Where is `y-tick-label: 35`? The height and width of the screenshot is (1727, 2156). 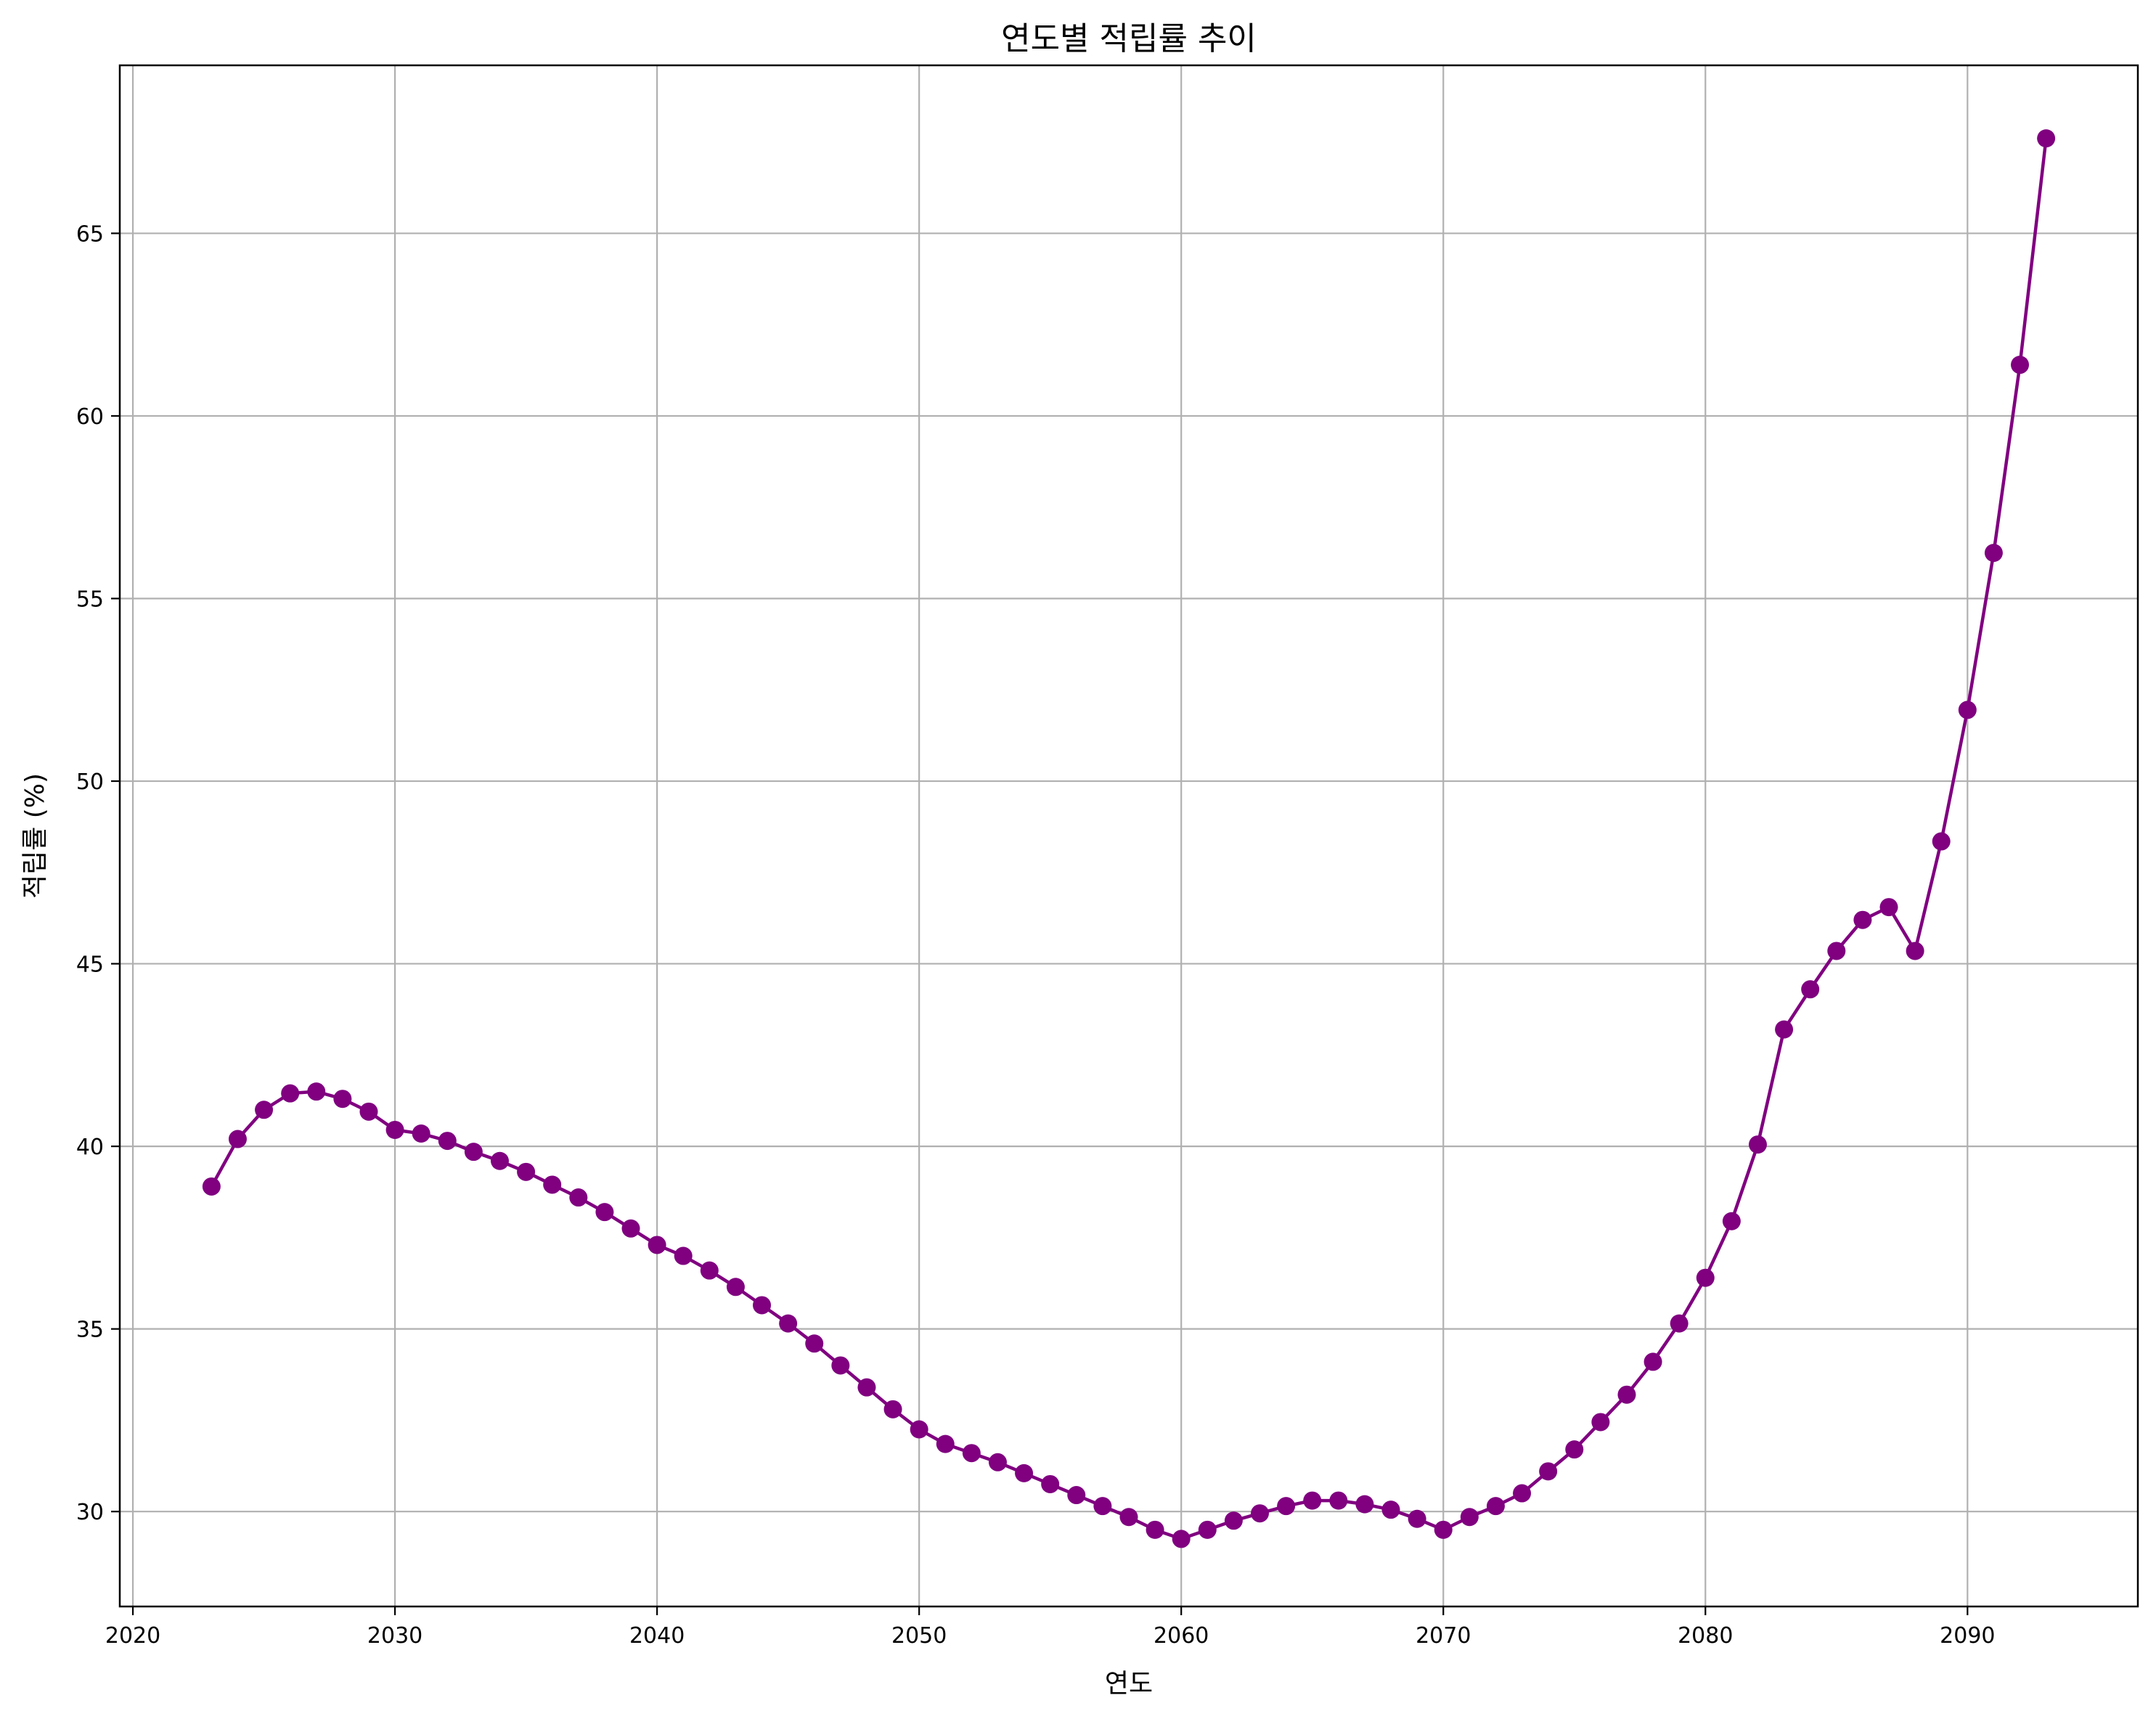 y-tick-label: 35 is located at coordinates (90, 1330).